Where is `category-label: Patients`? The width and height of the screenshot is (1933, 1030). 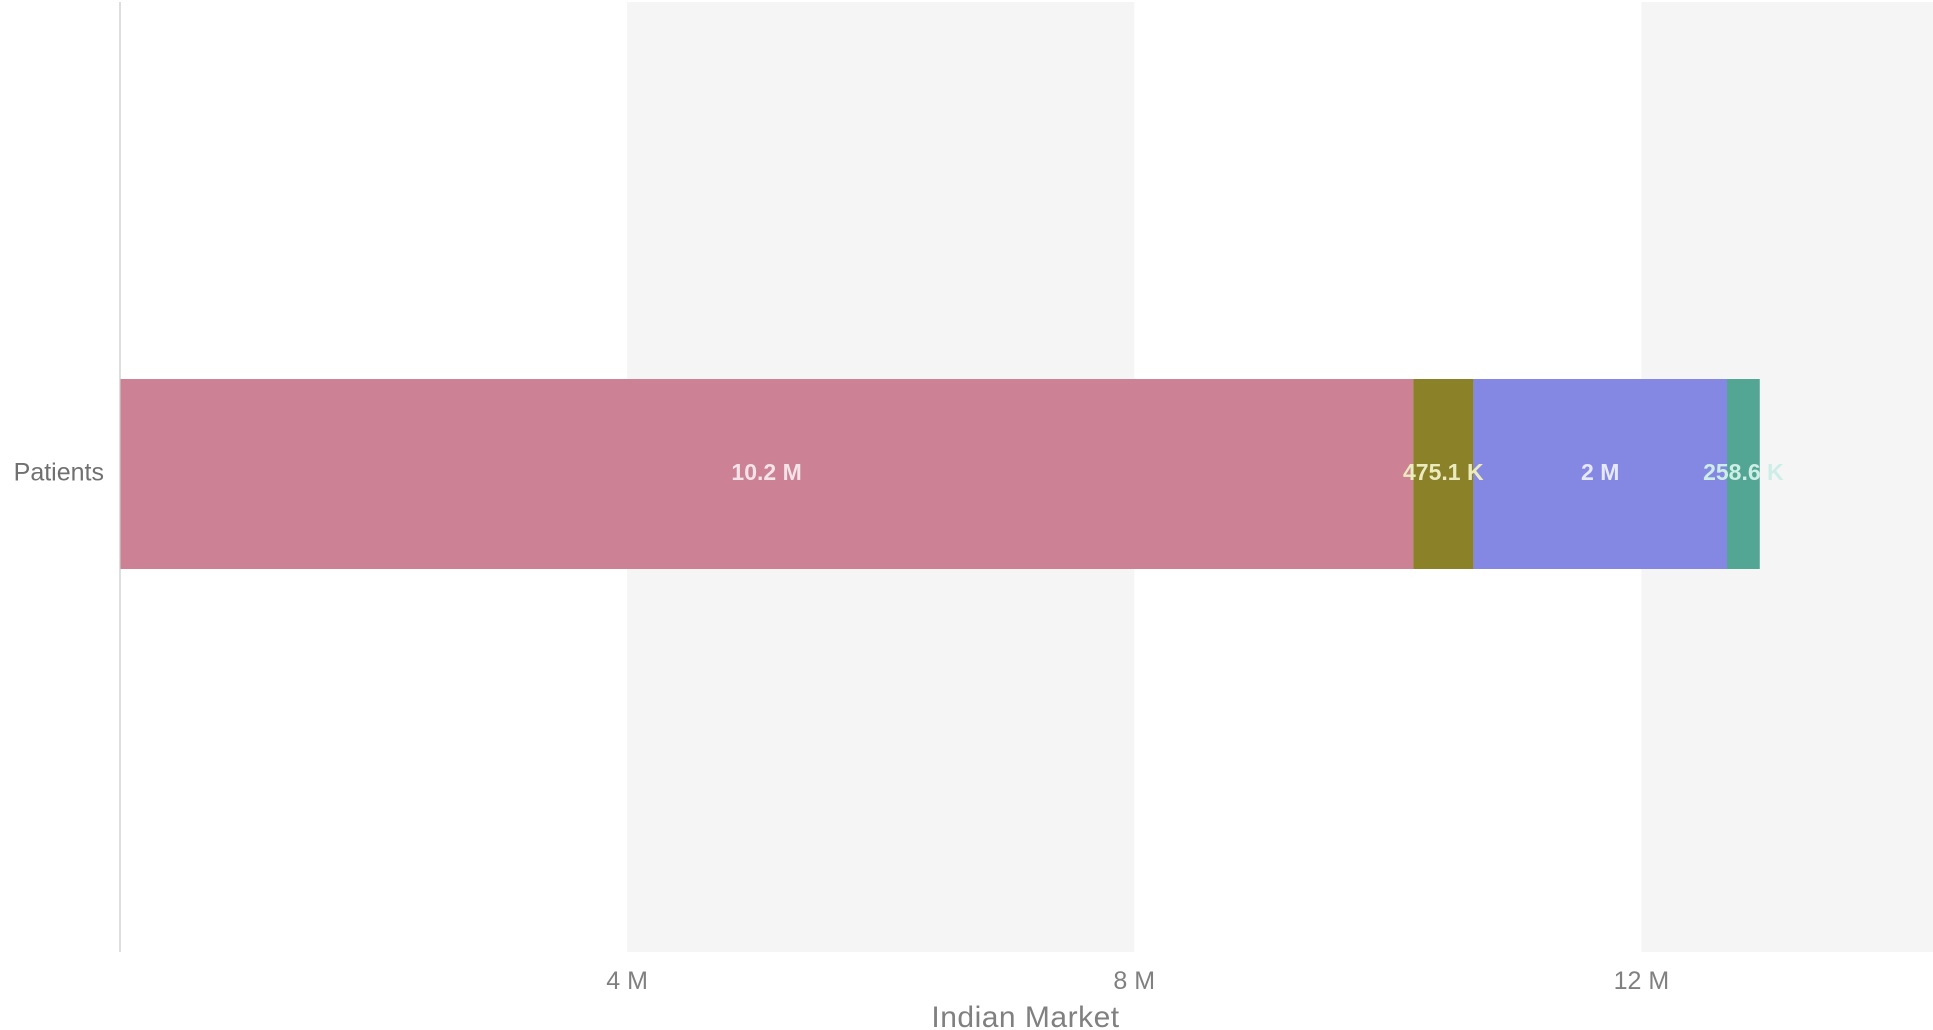 category-label: Patients is located at coordinates (59, 473).